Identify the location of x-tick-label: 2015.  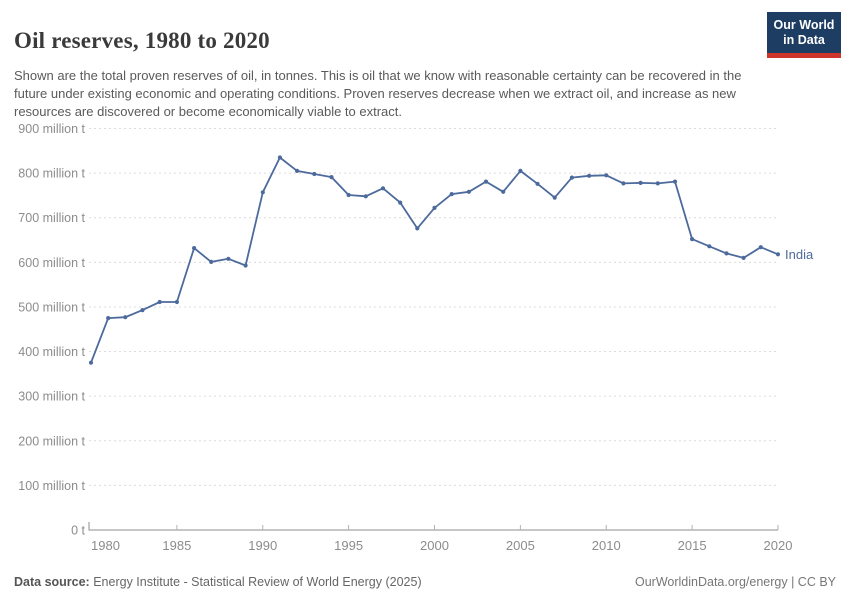
(692, 545).